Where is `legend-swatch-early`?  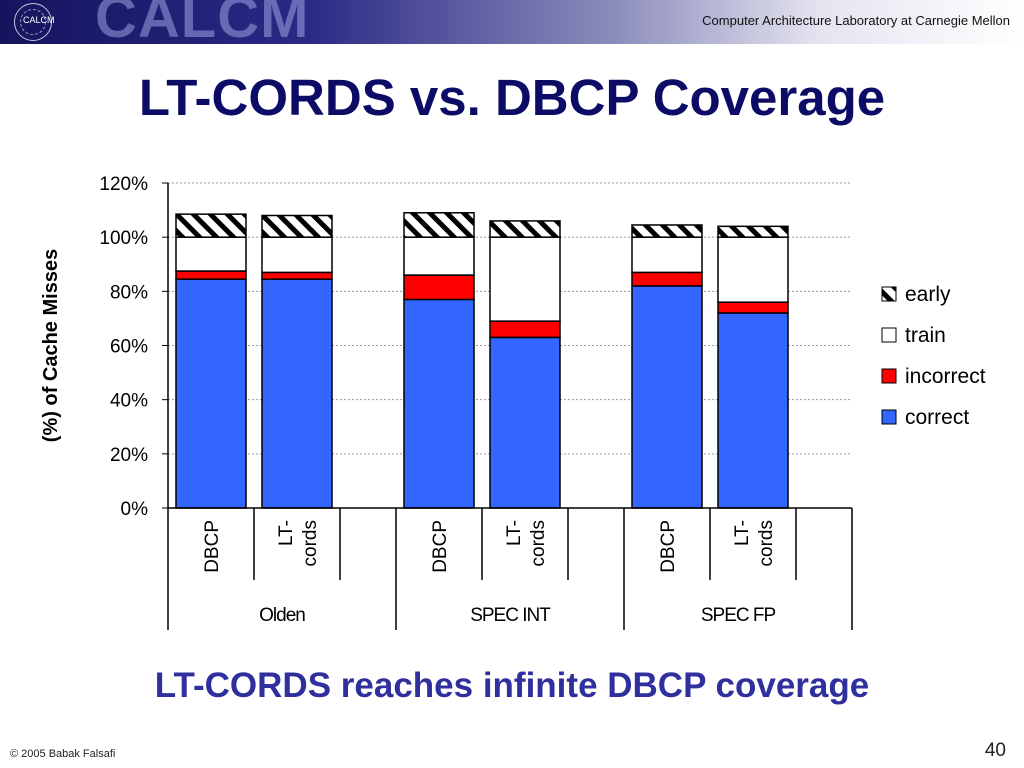 legend-swatch-early is located at coordinates (889, 294).